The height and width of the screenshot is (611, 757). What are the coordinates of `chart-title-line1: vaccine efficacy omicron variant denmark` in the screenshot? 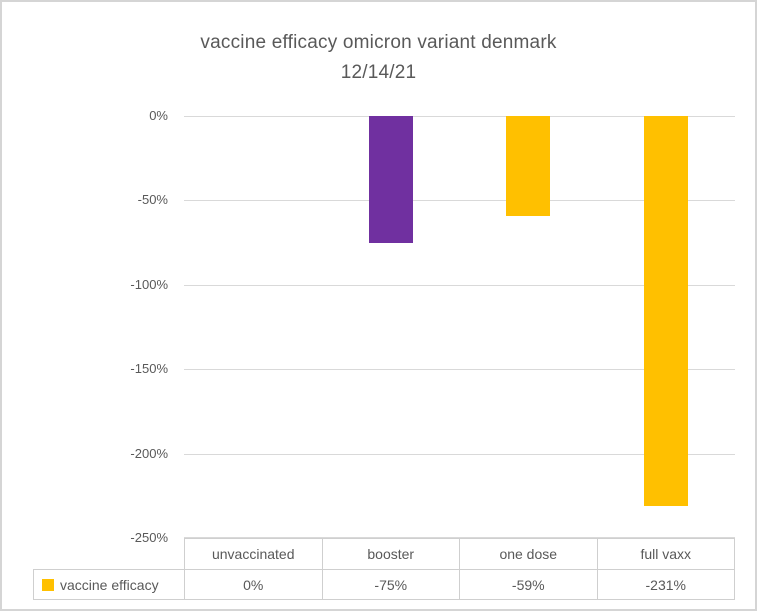 It's located at (378, 42).